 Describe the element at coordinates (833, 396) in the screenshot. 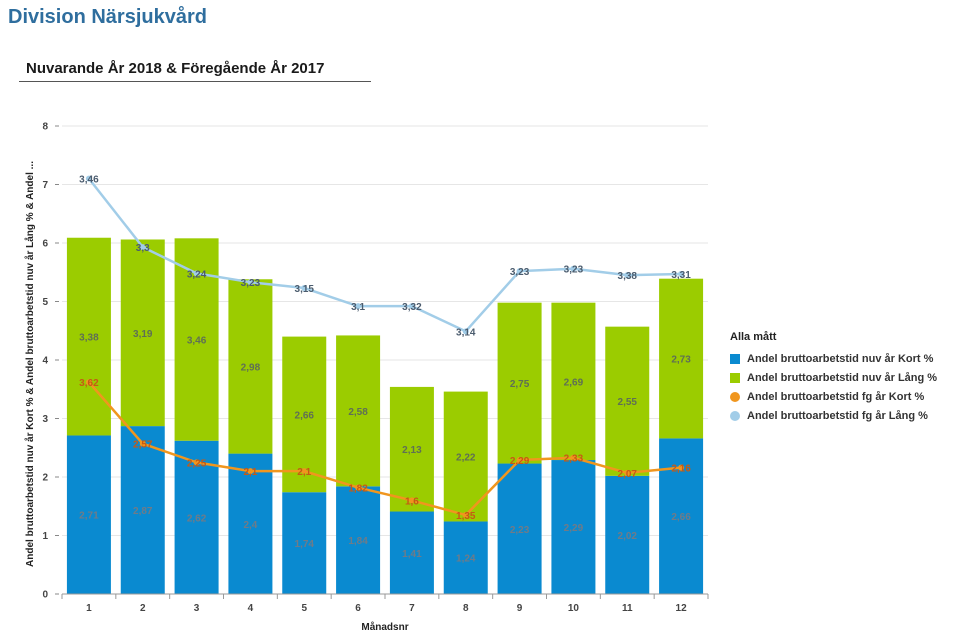

I see `legend-item-fg-kort: Andel bruttoarbetstid fg år Kort %` at that location.